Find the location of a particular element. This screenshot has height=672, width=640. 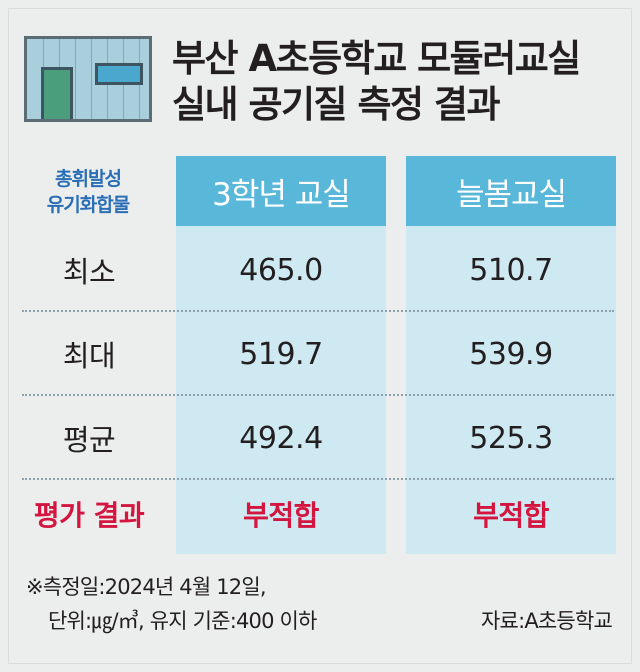

row-label: 평균 is located at coordinates (89, 440).